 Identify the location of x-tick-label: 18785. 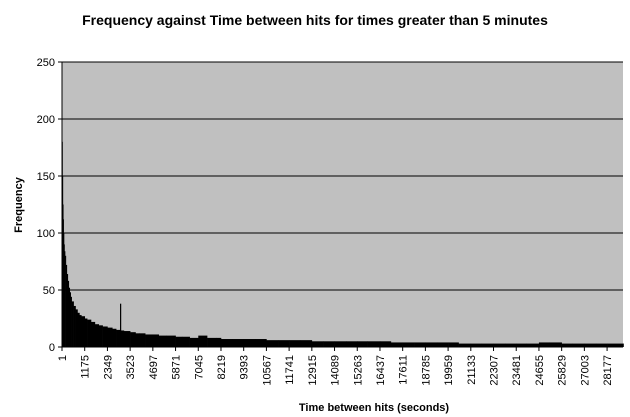
(426, 370).